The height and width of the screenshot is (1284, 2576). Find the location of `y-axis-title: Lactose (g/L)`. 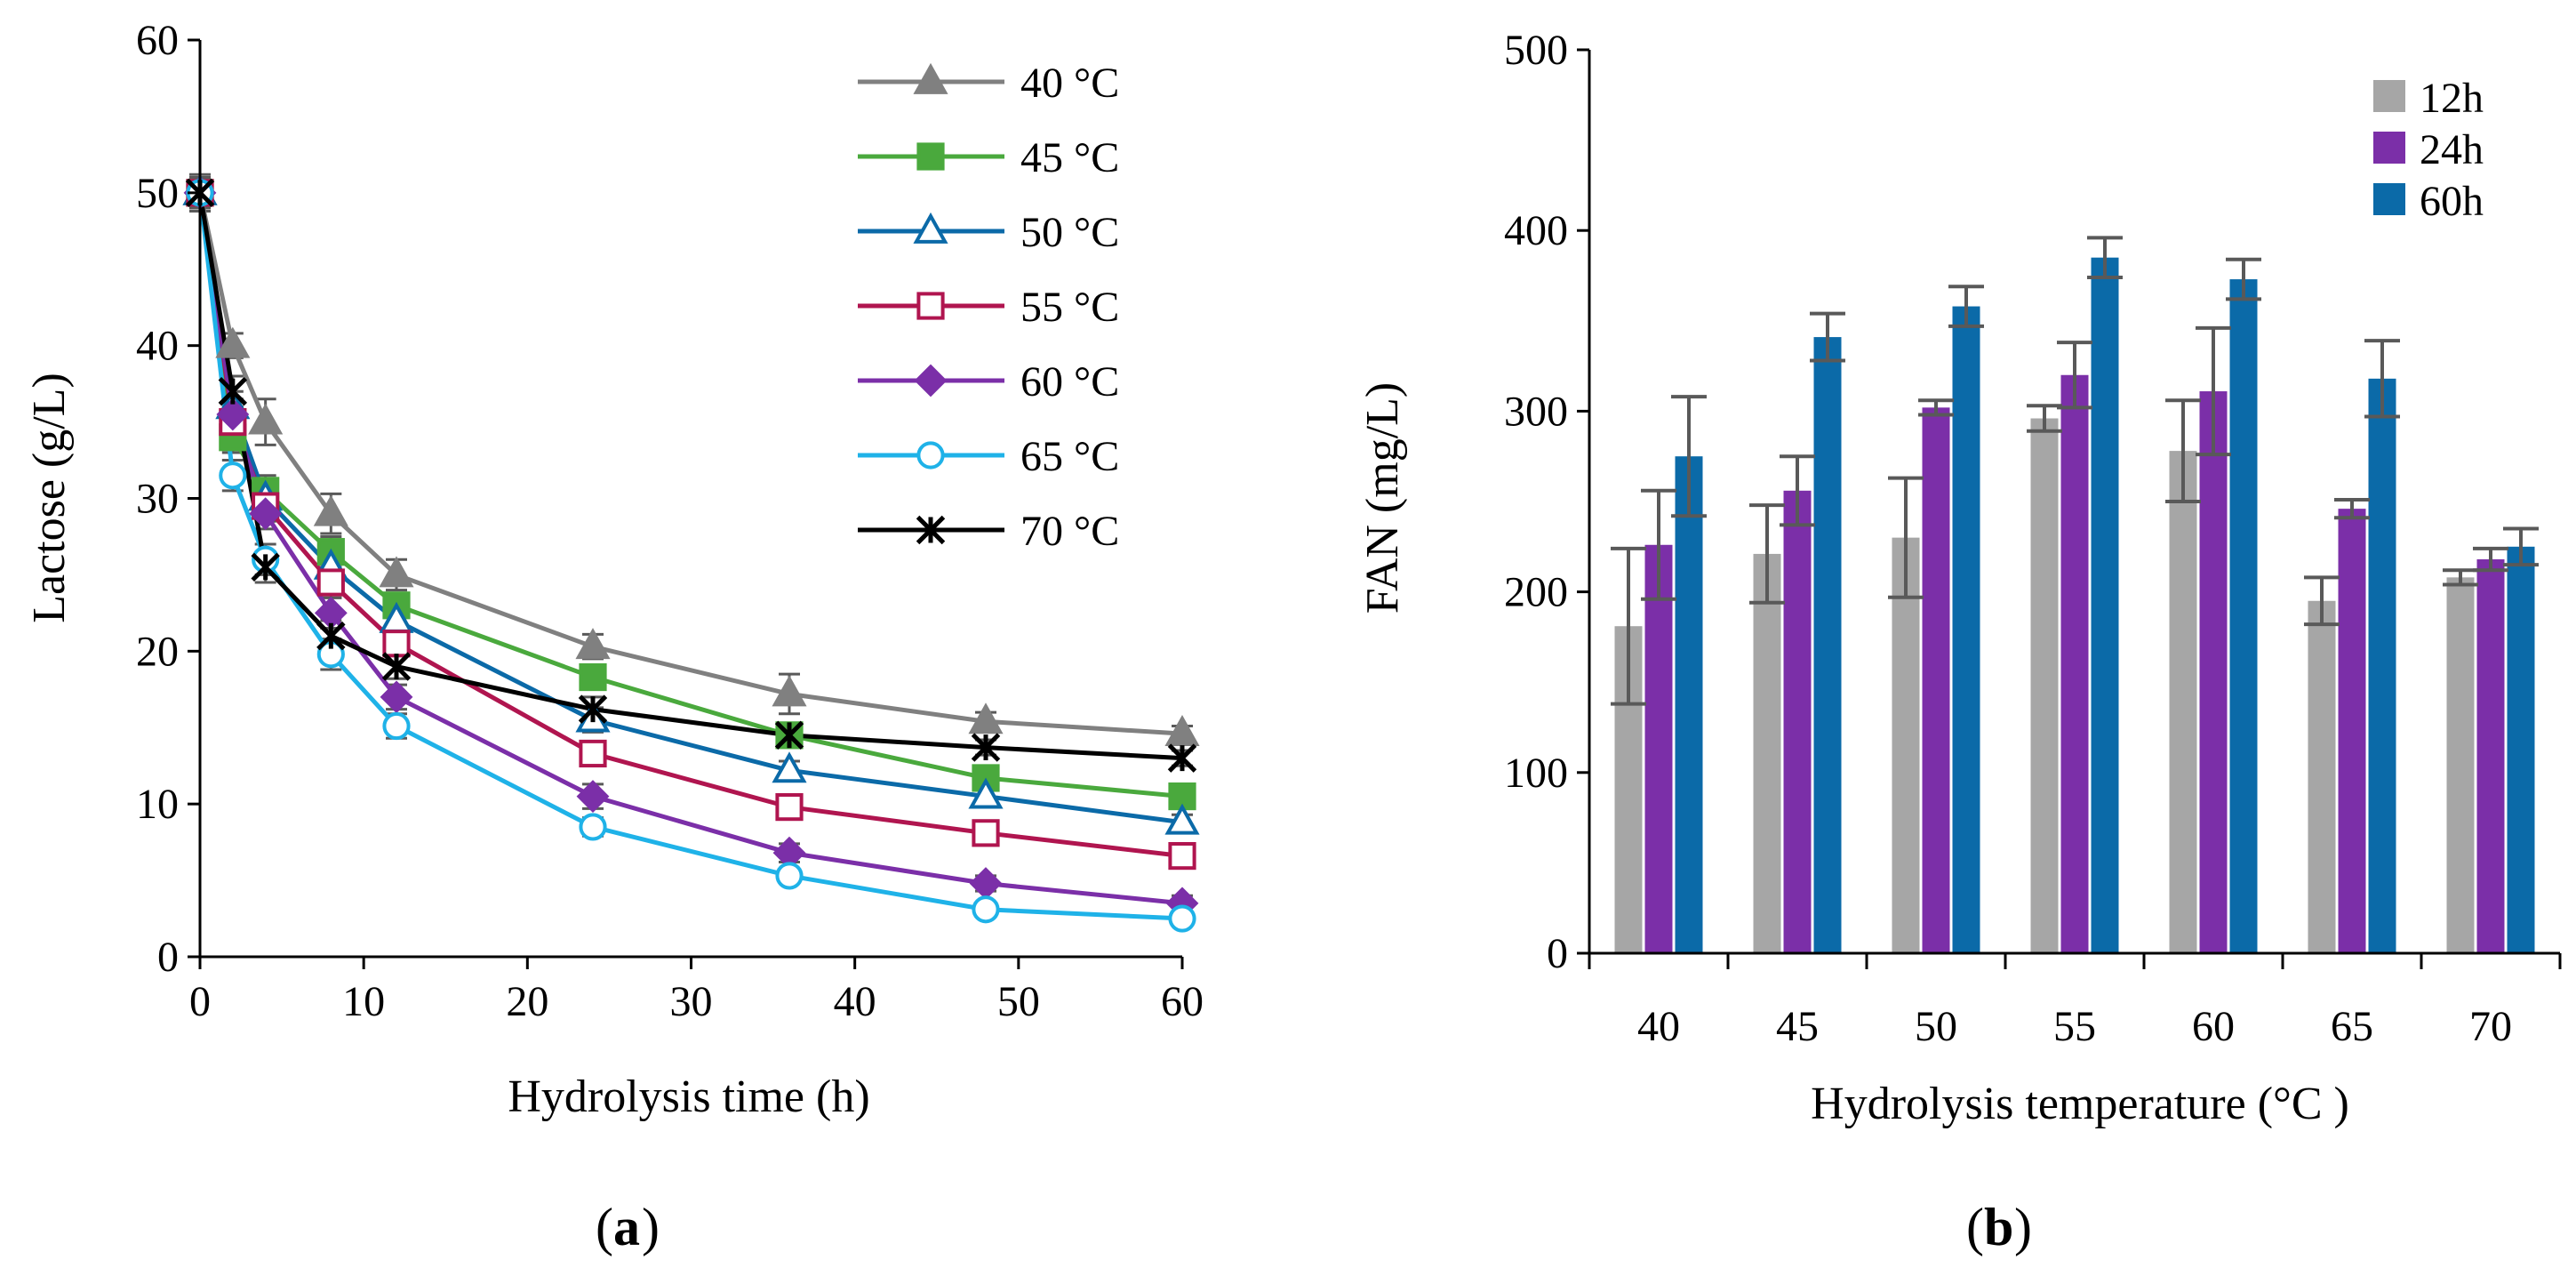

y-axis-title: Lactose (g/L) is located at coordinates (49, 498).